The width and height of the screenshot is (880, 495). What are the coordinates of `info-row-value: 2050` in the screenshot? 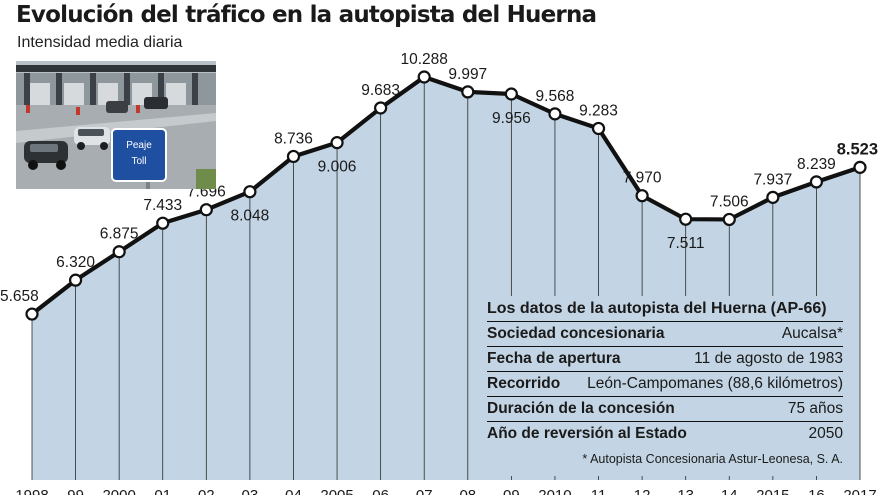 It's located at (825, 433).